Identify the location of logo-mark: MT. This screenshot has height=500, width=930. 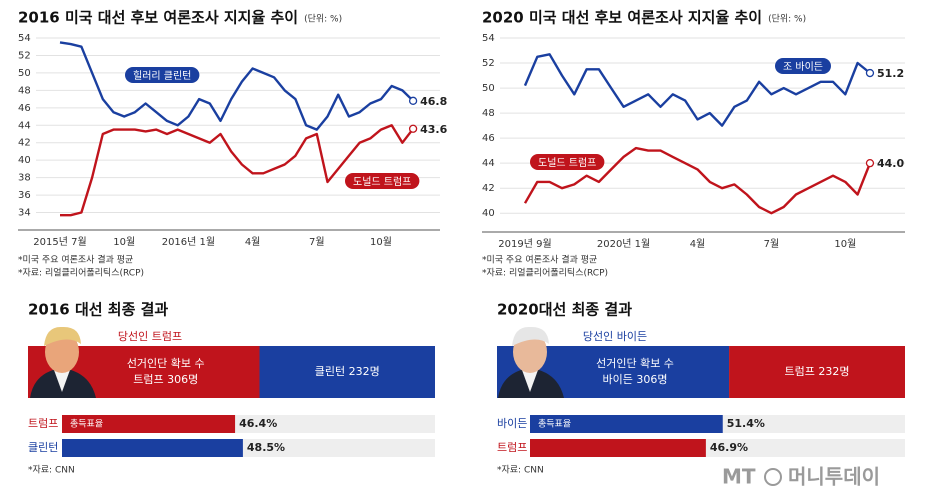
(739, 477).